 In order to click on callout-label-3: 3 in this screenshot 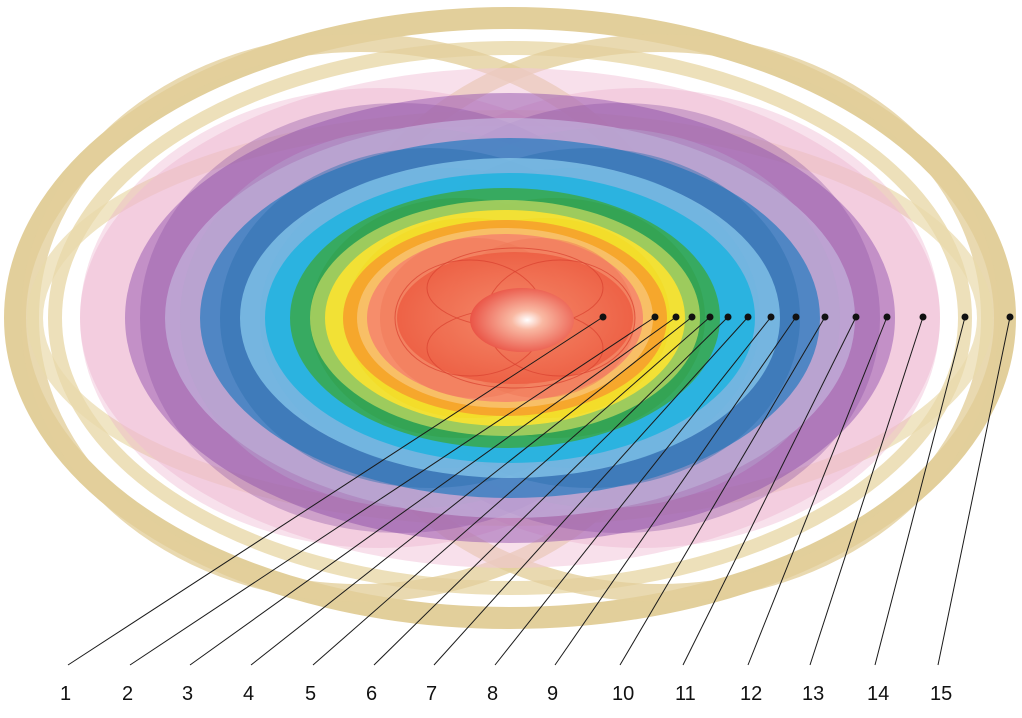, I will do `click(187, 694)`.